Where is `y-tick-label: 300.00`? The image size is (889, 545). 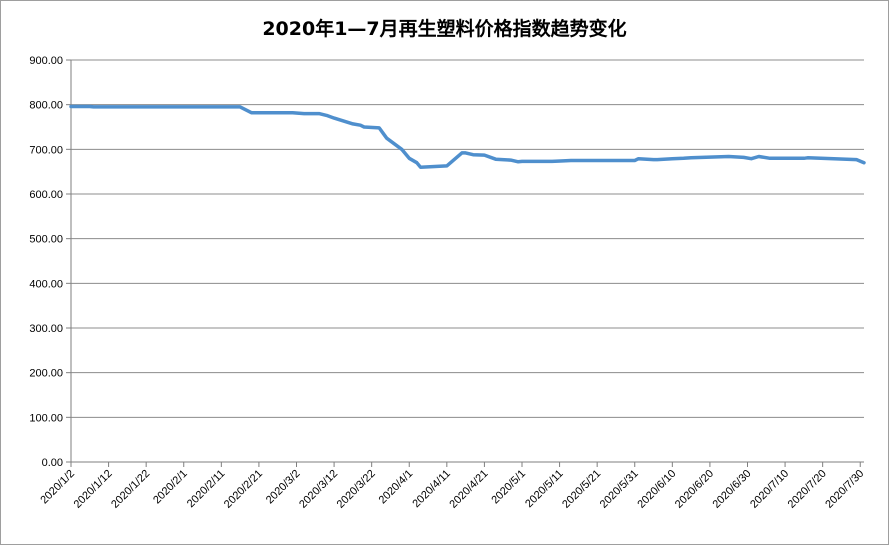
y-tick-label: 300.00 is located at coordinates (46, 329).